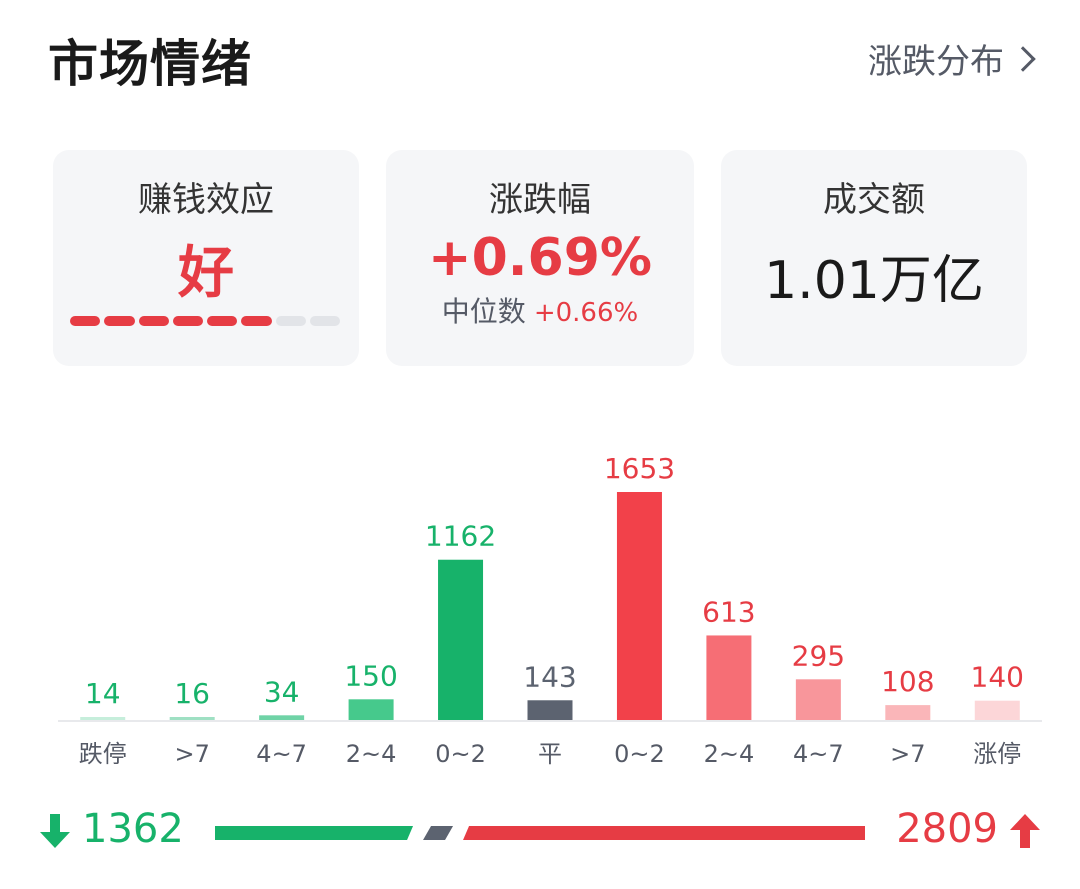 The image size is (1080, 889). I want to click on money-effect-label: 赚钱效应, so click(206, 200).